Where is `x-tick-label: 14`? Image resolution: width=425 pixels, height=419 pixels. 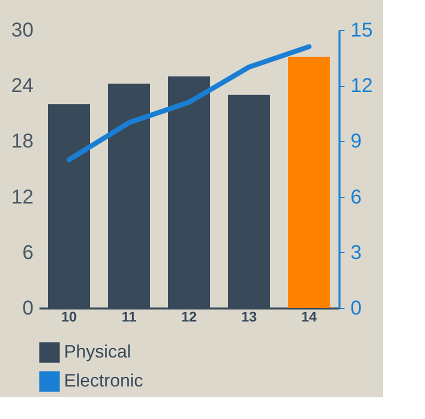
x-tick-label: 14 is located at coordinates (309, 316).